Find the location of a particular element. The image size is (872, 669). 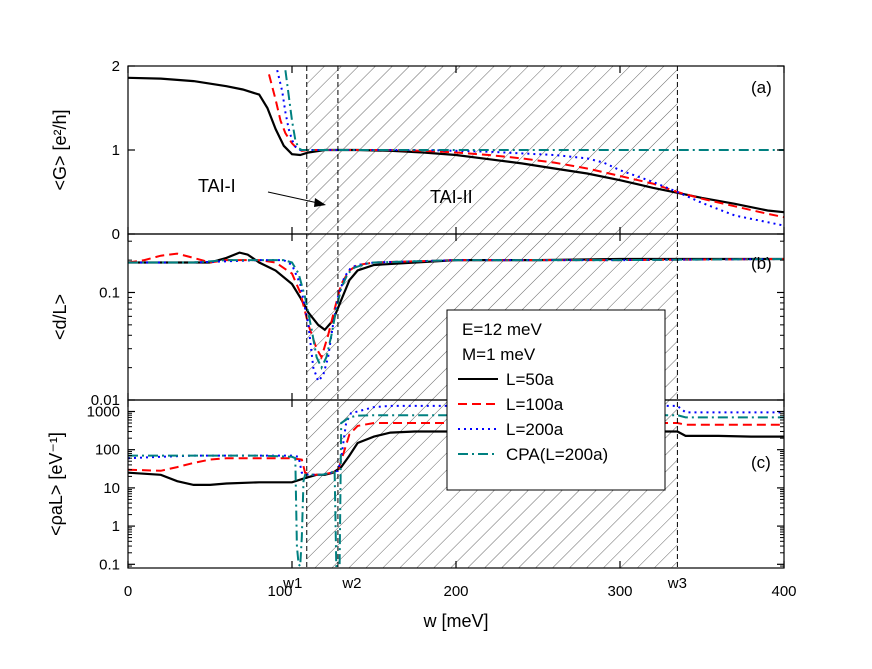

ylabel-c: <ρaL> [eV⁻¹] is located at coordinates (56, 484).